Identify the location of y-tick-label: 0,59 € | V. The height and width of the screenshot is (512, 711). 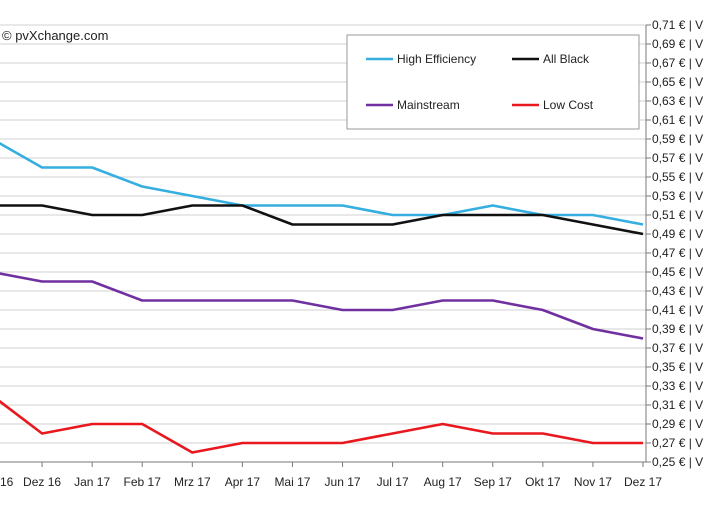
(677, 139).